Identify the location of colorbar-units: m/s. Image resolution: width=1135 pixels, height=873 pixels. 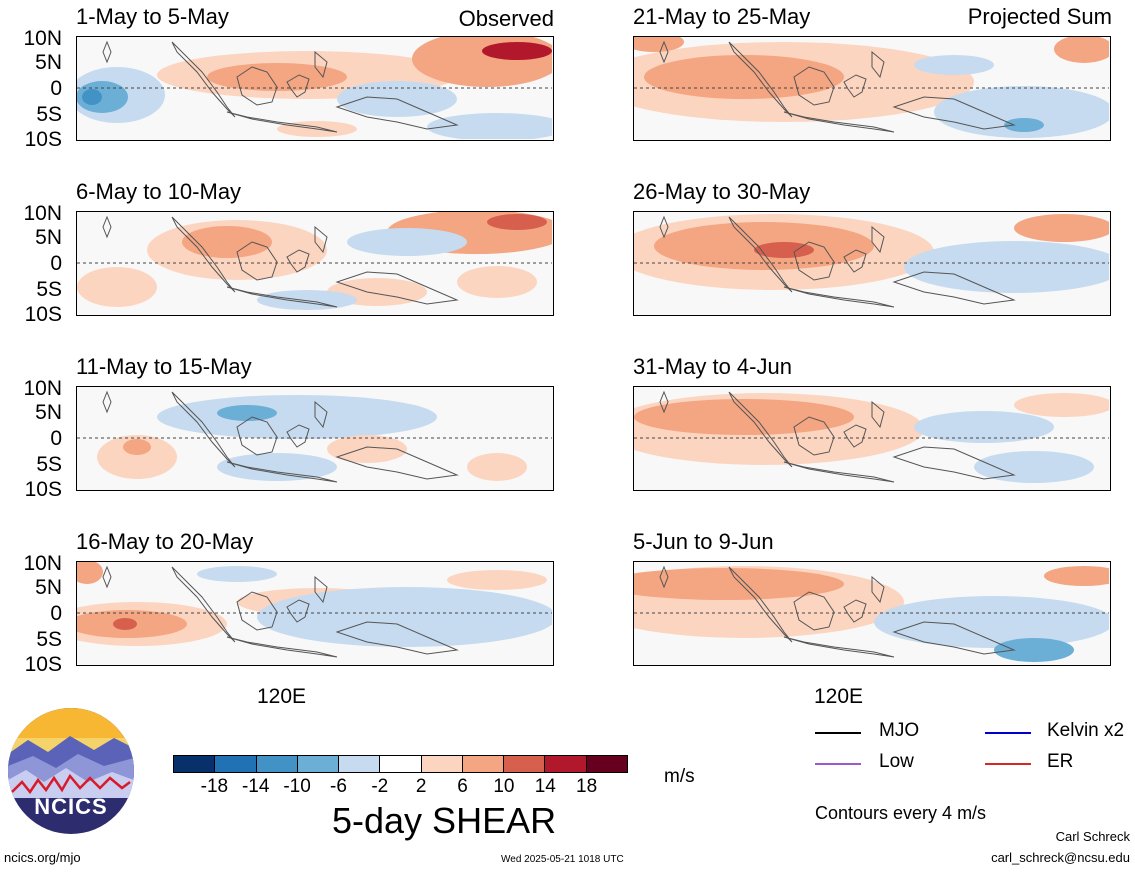
(679, 776).